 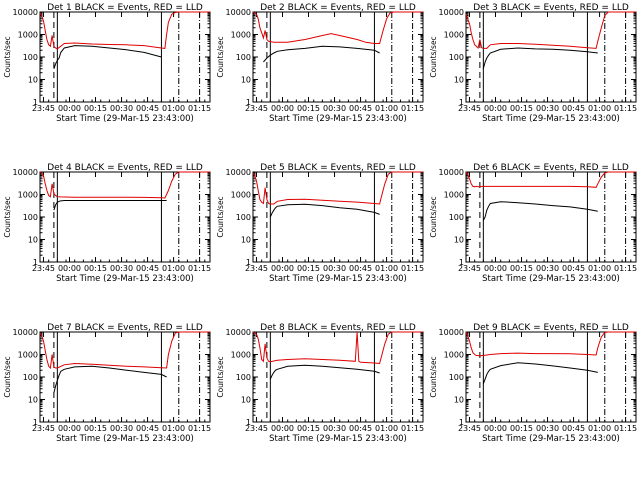 What do you see at coordinates (338, 8) in the screenshot?
I see `panel-title: Det 2 BLACK = Events, RED = LLD` at bounding box center [338, 8].